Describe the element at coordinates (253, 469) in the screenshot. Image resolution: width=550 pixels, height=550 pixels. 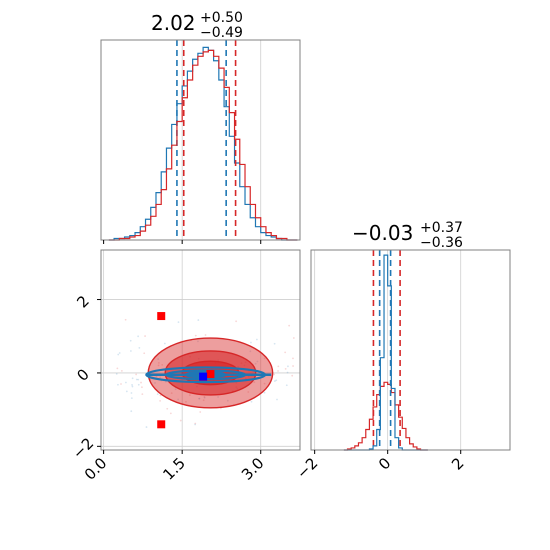
I see `joint-x-tick-label: 3.0` at that location.